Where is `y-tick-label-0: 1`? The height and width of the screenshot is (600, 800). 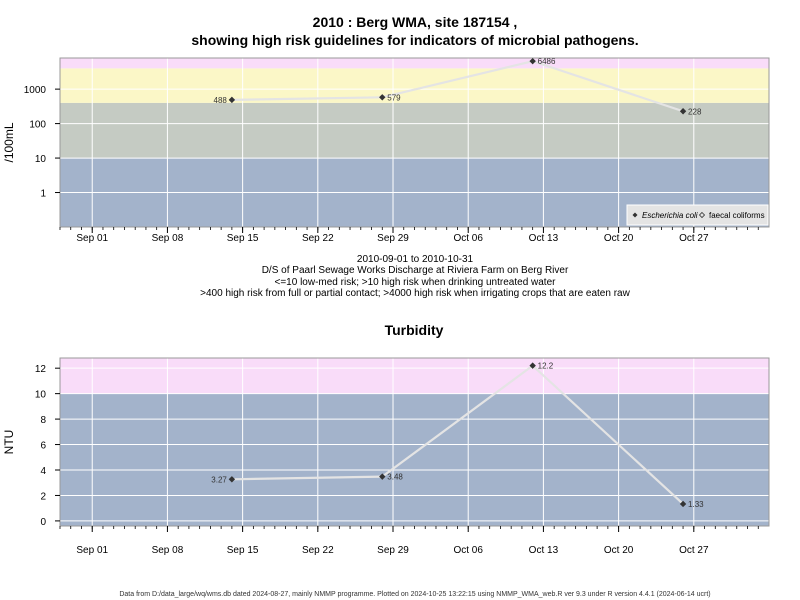 y-tick-label-0: 1 is located at coordinates (43, 194).